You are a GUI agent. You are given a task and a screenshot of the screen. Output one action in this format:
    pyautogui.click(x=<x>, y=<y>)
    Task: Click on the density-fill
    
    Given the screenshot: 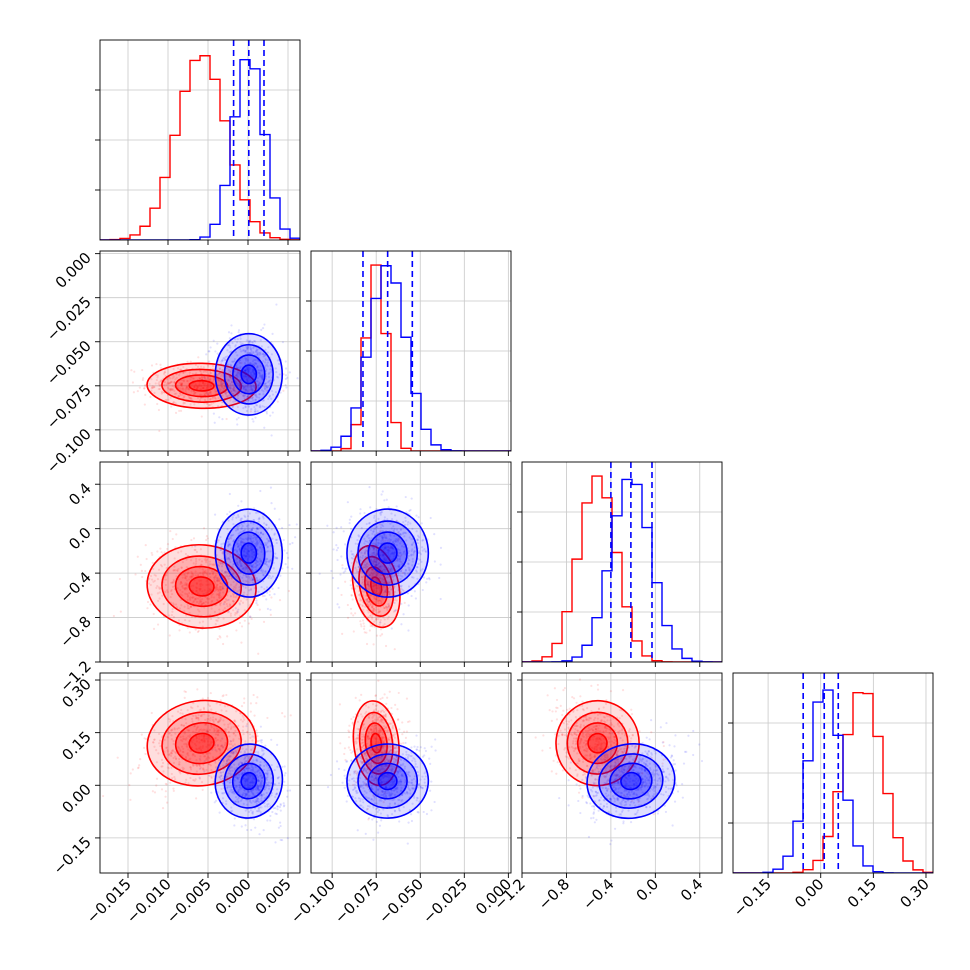 What is the action you would take?
    pyautogui.click(x=201, y=586)
    